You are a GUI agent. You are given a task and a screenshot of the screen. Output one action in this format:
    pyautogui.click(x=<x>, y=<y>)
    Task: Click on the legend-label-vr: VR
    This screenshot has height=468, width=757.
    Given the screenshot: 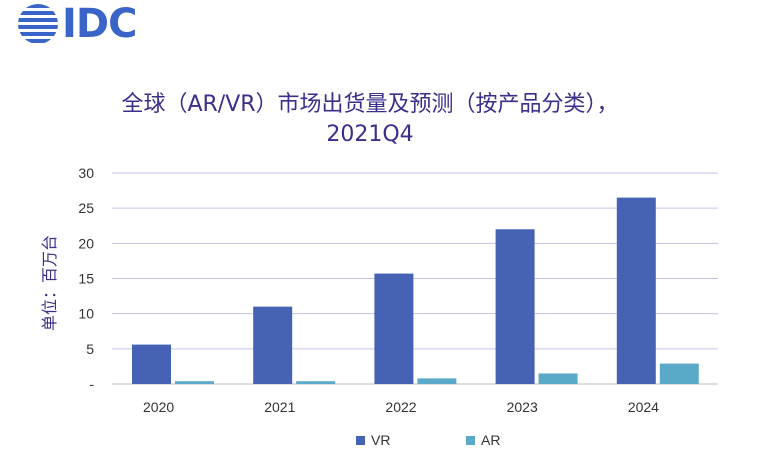 What is the action you would take?
    pyautogui.click(x=381, y=440)
    